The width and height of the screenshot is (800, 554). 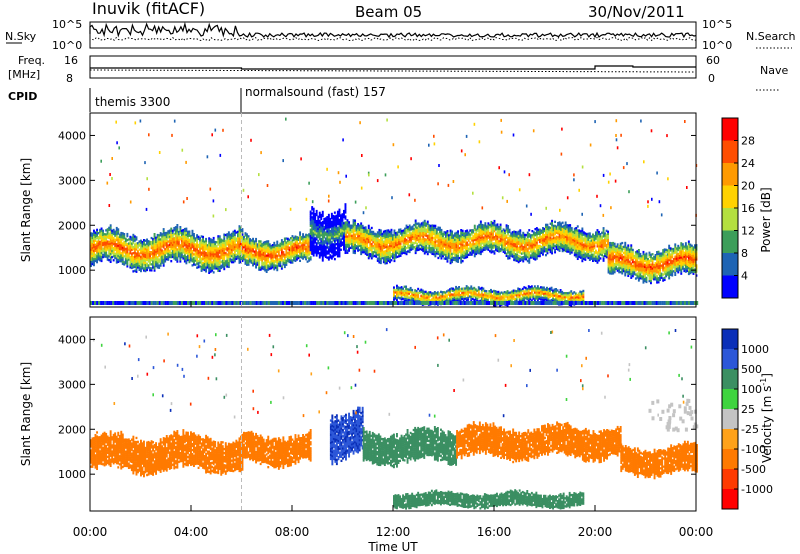 I want to click on nsky-panel-frame, so click(x=393, y=35).